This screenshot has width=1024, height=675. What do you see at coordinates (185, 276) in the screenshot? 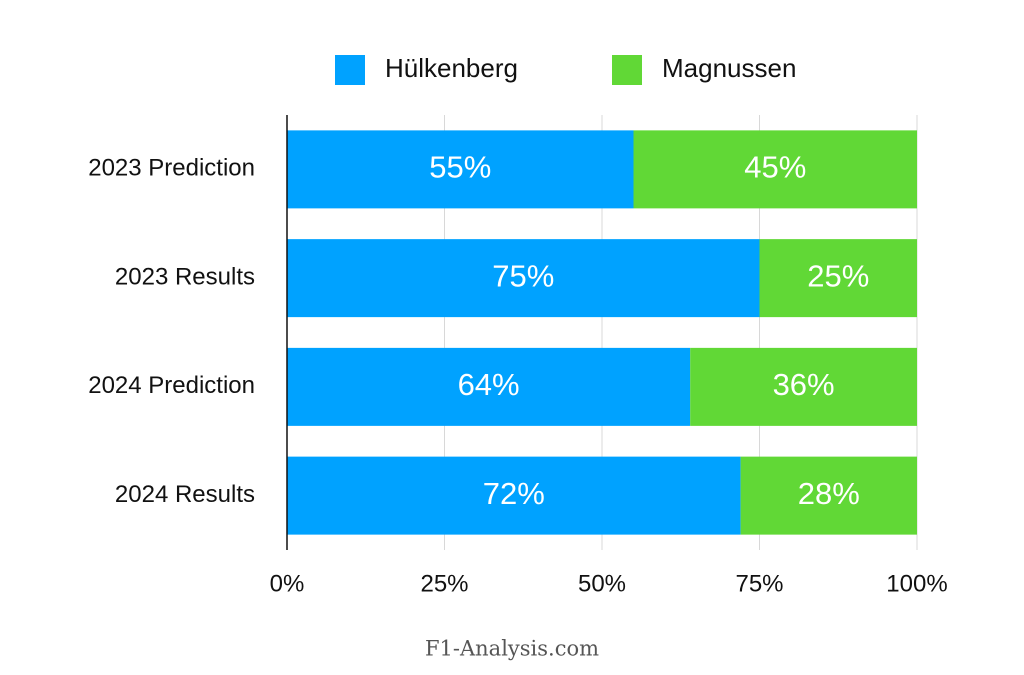
I see `y-tick-label: 2023 Results` at bounding box center [185, 276].